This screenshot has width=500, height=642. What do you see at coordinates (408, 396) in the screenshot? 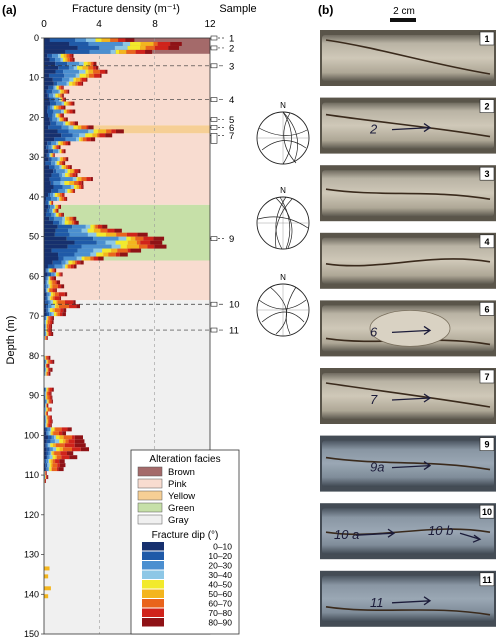
I see `core-photo: 77` at bounding box center [408, 396].